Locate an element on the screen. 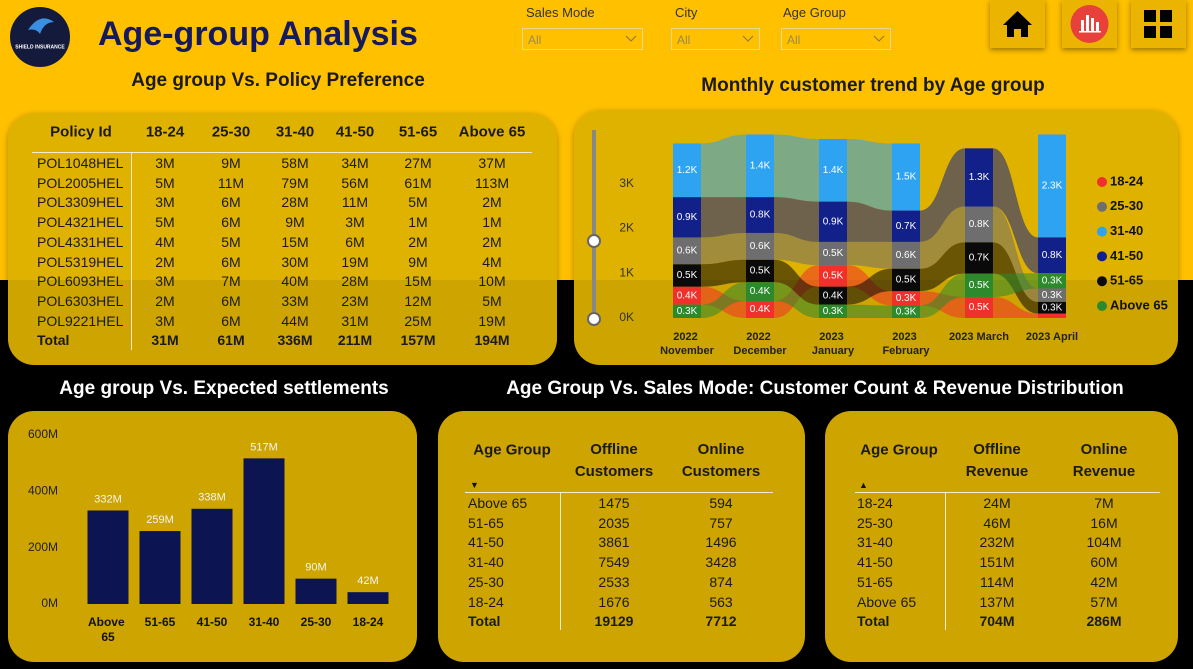 This screenshot has width=1193, height=669. value-label: 0.7K is located at coordinates (979, 258).